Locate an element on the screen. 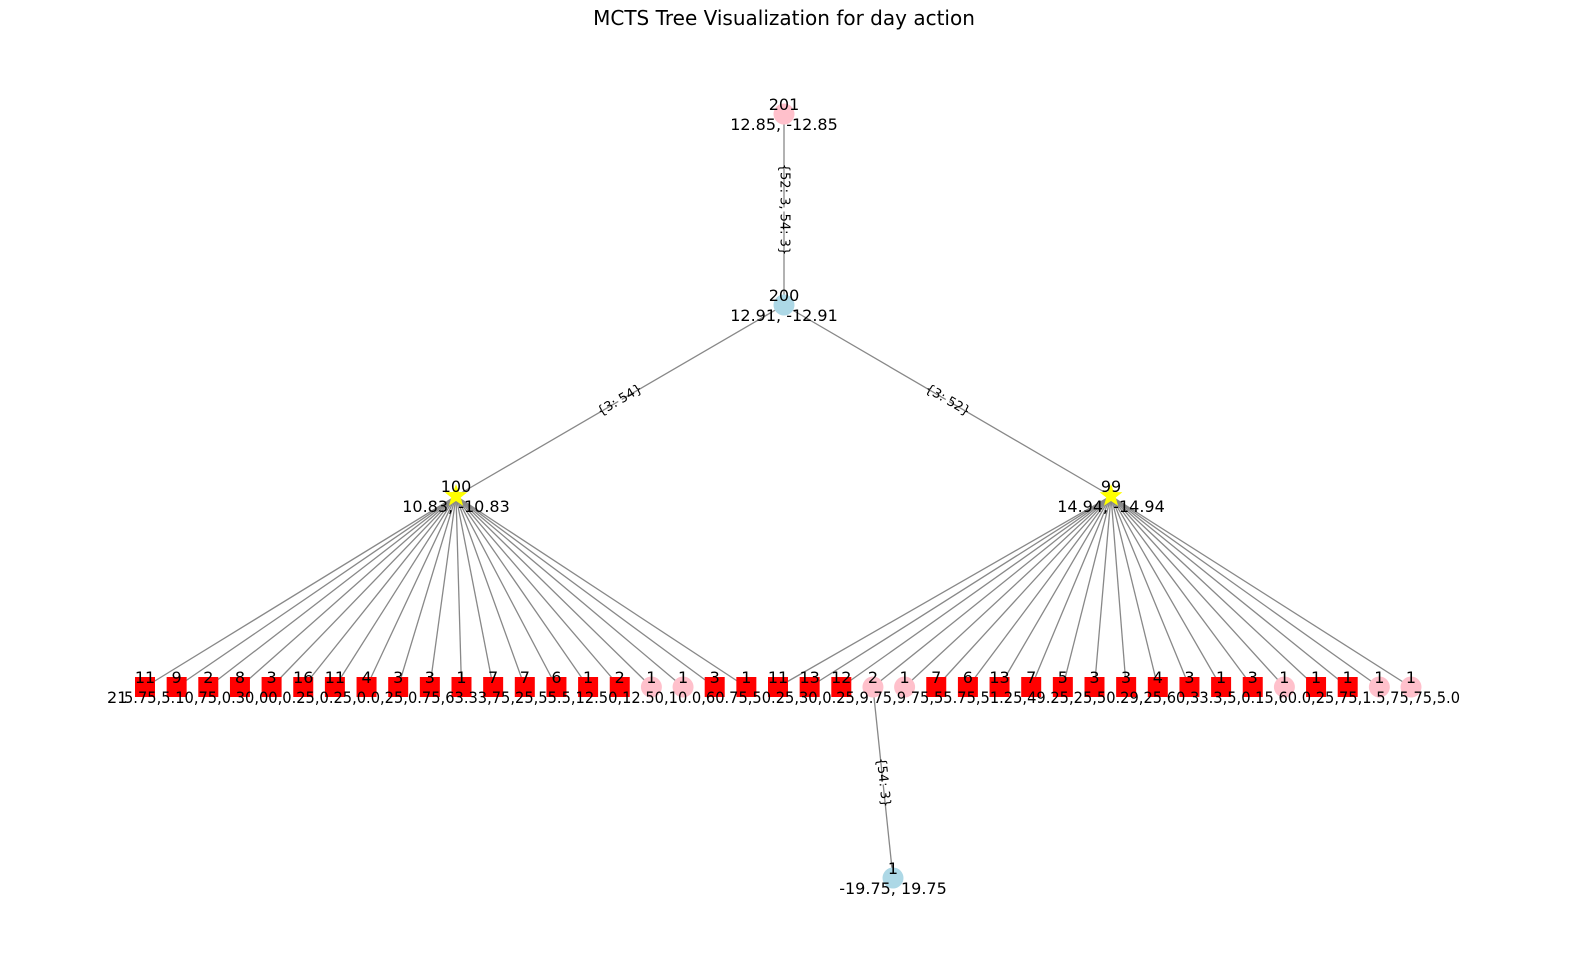 The height and width of the screenshot is (968, 1570). leaf-value-first-label: 21 is located at coordinates (117, 697).